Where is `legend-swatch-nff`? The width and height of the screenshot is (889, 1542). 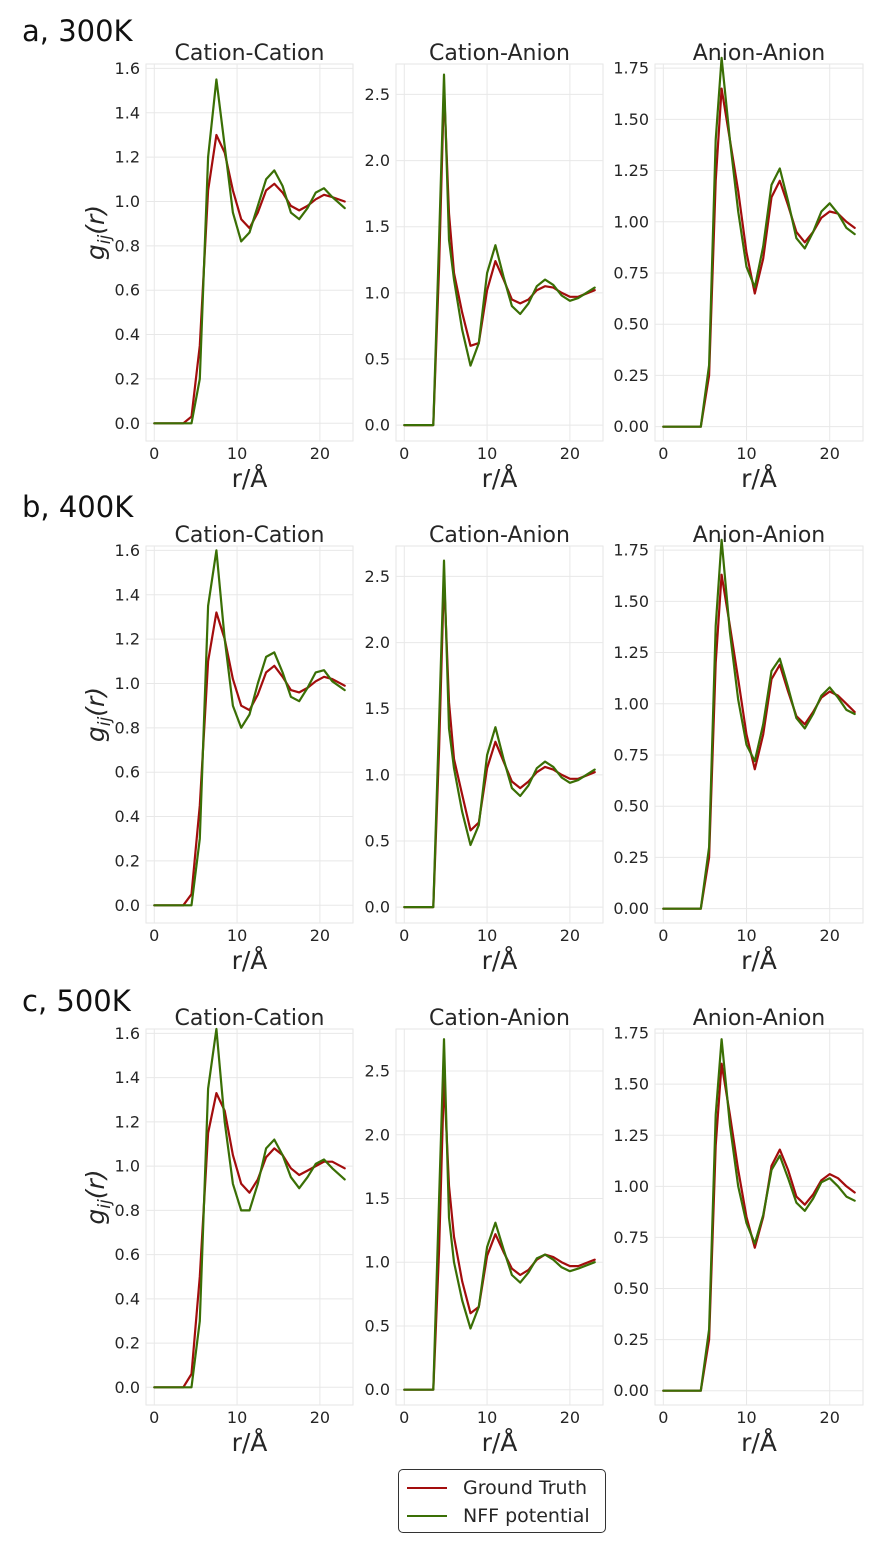
legend-swatch-nff is located at coordinates (427, 1516).